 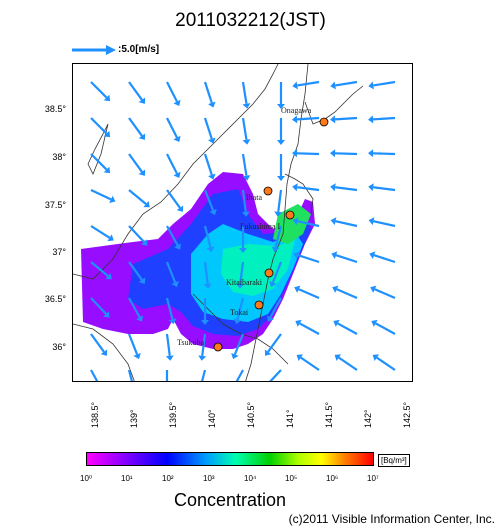 What do you see at coordinates (230, 500) in the screenshot?
I see `colorbar-title: Concentration` at bounding box center [230, 500].